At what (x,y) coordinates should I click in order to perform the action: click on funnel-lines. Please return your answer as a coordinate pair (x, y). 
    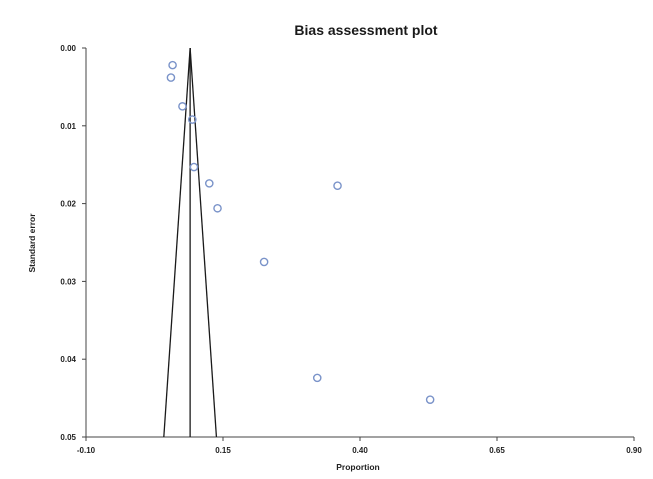
    Looking at the image, I should click on (190, 242).